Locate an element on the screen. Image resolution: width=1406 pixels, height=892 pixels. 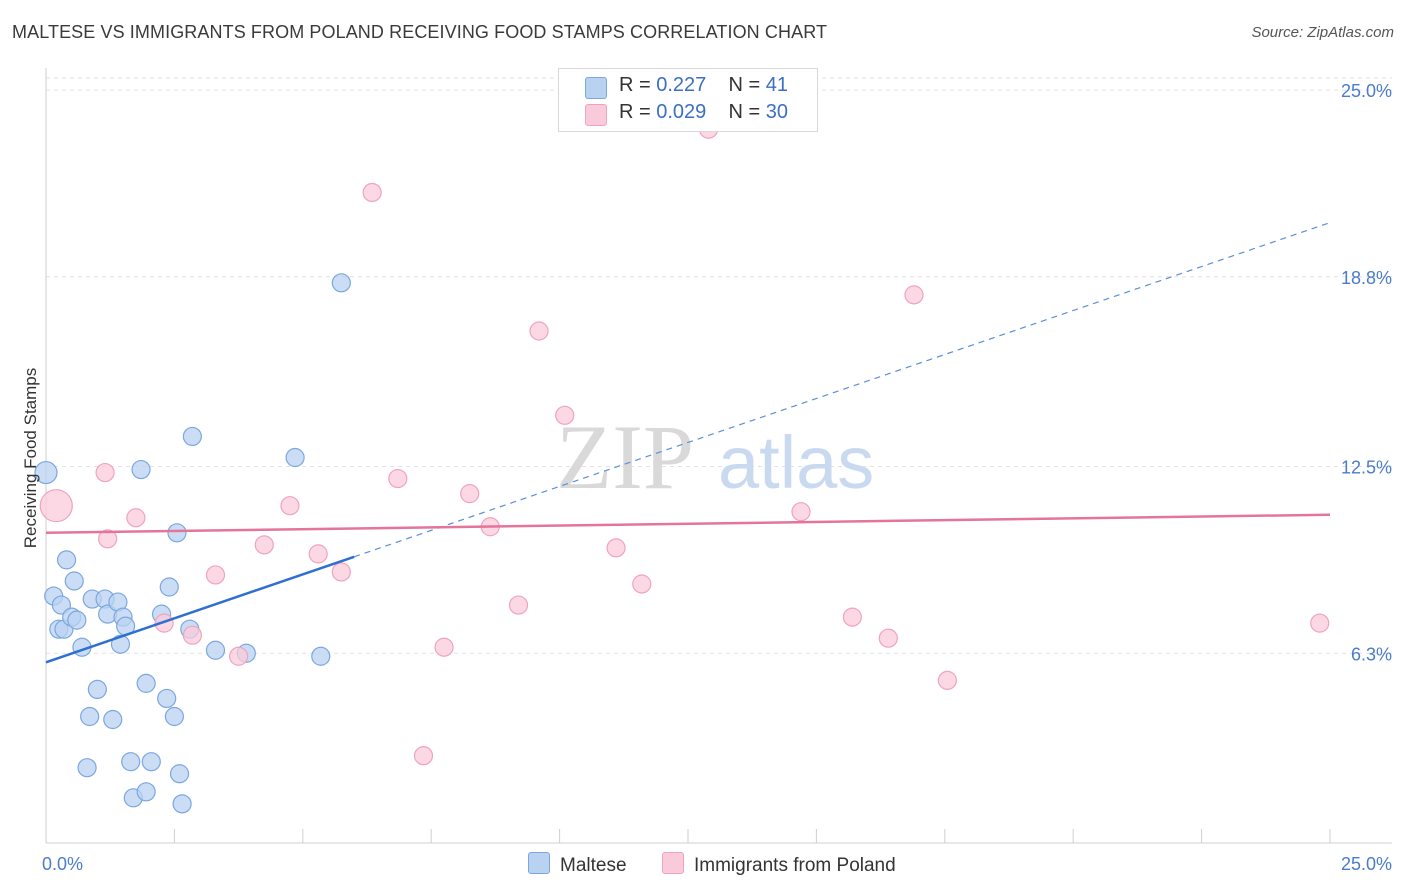
stats-legend: R = 0.227 N = 41 R = 0.029 N = 30 is located at coordinates (688, 100).